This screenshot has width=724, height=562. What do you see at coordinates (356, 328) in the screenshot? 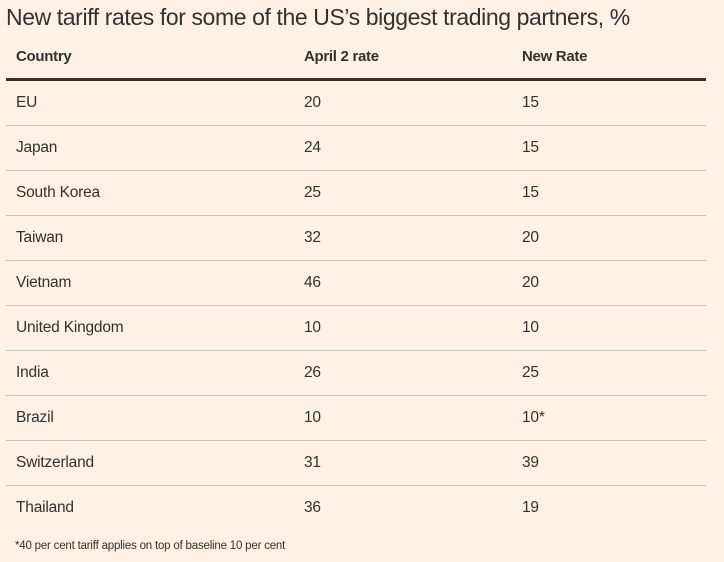
I see `table-row: United Kingdom 10 10` at bounding box center [356, 328].